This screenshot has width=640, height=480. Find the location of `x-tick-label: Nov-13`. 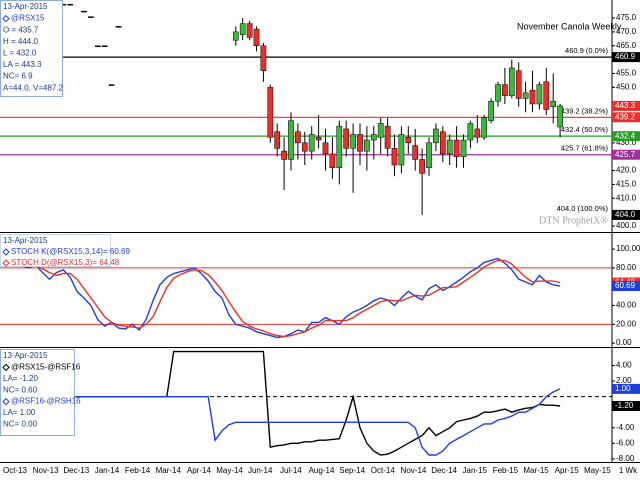

x-tick-label: Nov-13 is located at coordinates (46, 470).